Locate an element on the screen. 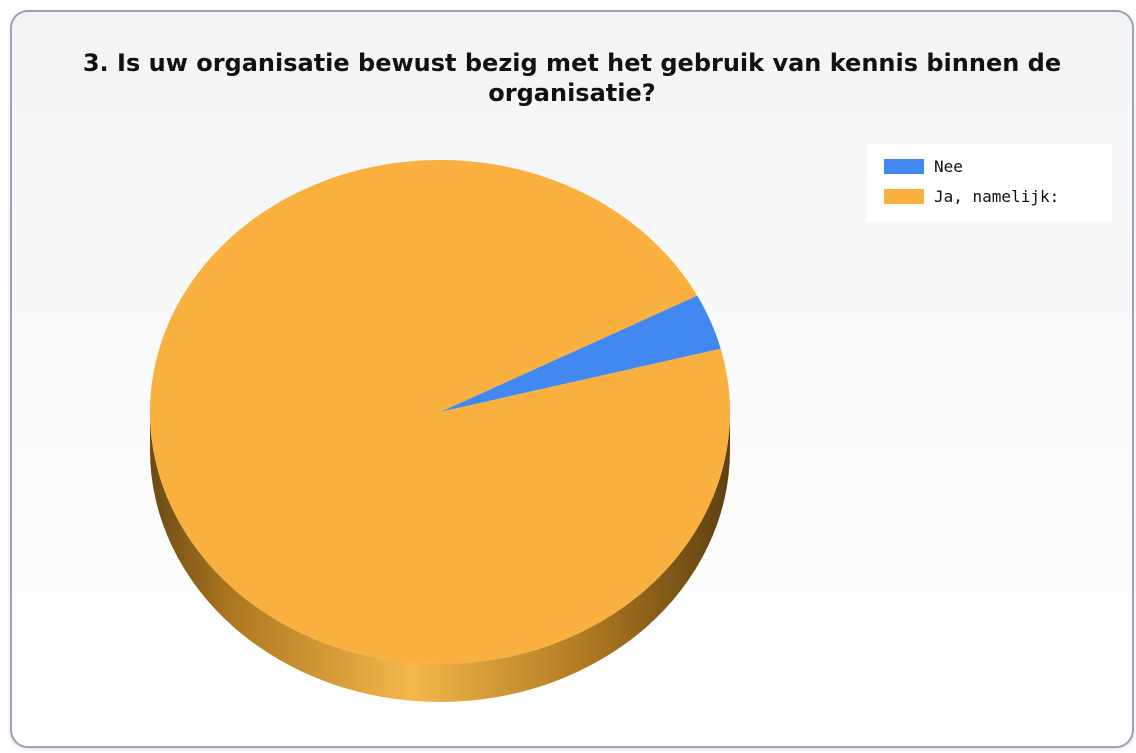 This screenshot has height=753, width=1136. legend-item-ja: Ja, namelijk: is located at coordinates (971, 196).